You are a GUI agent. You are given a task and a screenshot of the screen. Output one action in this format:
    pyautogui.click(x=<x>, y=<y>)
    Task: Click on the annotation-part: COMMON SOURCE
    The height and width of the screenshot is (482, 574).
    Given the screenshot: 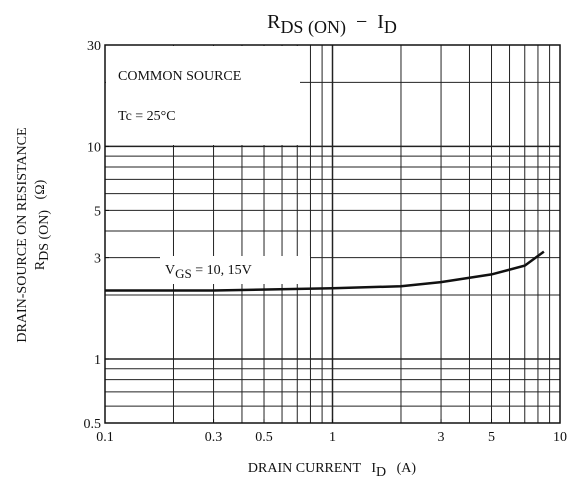 What is the action you would take?
    pyautogui.click(x=179, y=76)
    